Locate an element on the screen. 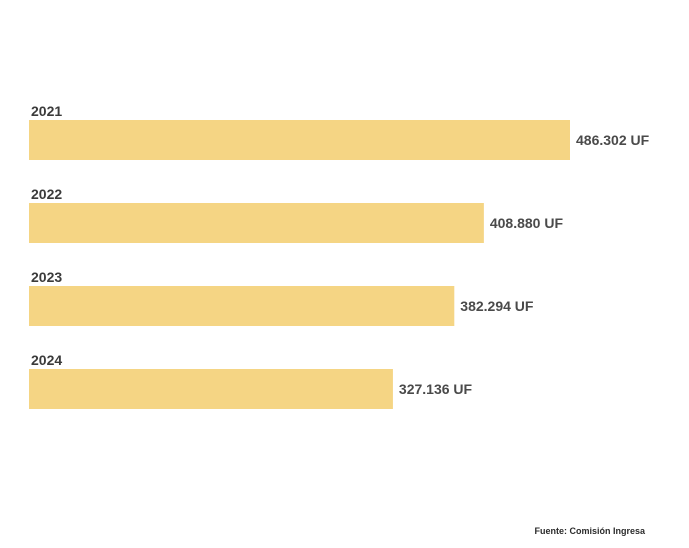 Image resolution: width=689 pixels, height=548 pixels. category-label: 2022 is located at coordinates (46, 194).